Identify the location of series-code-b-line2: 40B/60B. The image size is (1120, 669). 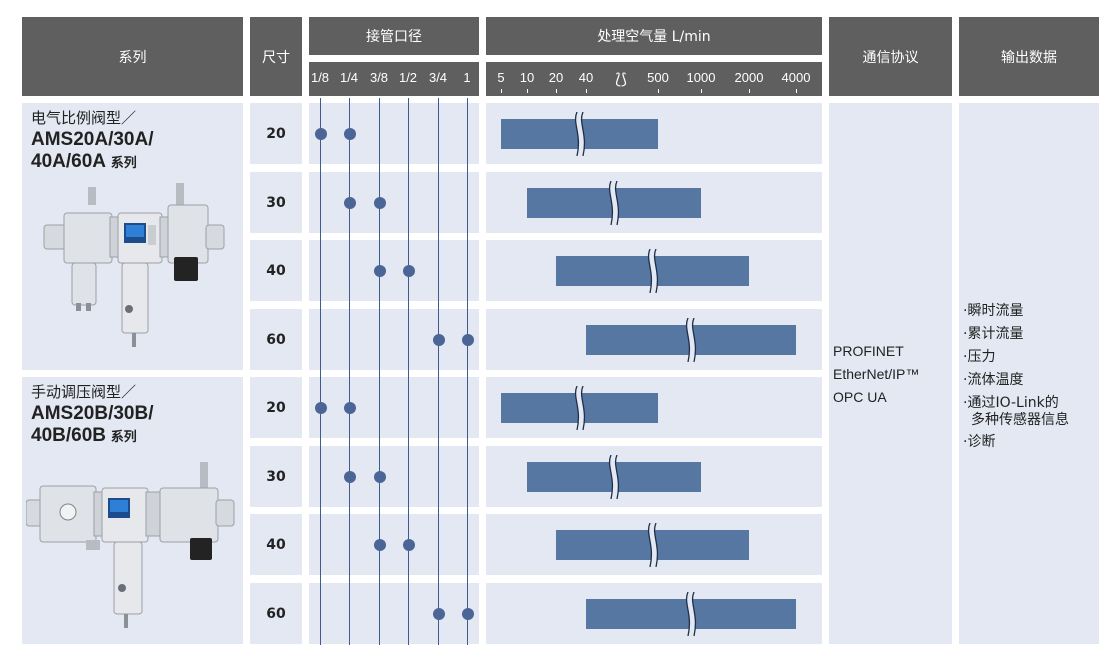
(68, 435).